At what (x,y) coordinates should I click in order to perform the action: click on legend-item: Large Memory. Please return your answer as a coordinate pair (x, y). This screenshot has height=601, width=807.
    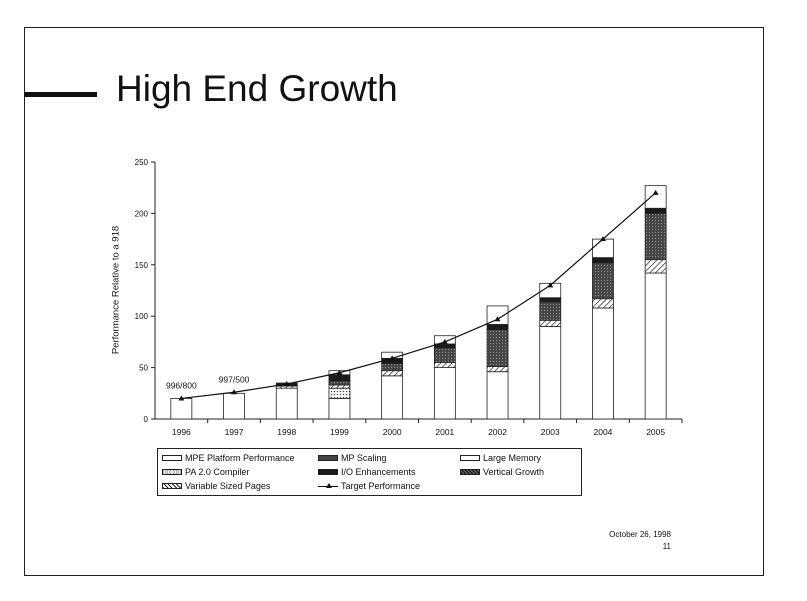
    Looking at the image, I should click on (500, 458).